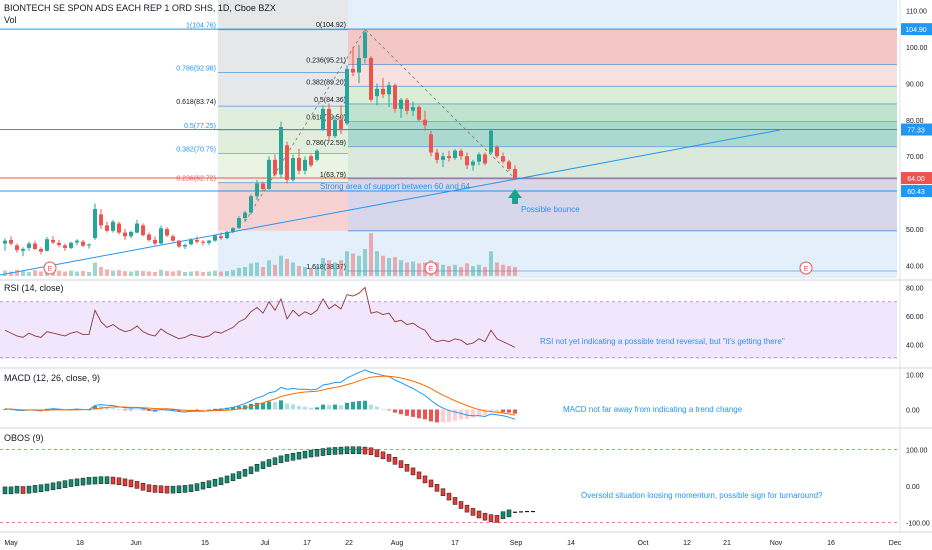 Image resolution: width=932 pixels, height=550 pixels. I want to click on price-tag-text-0: 104.90, so click(916, 30).